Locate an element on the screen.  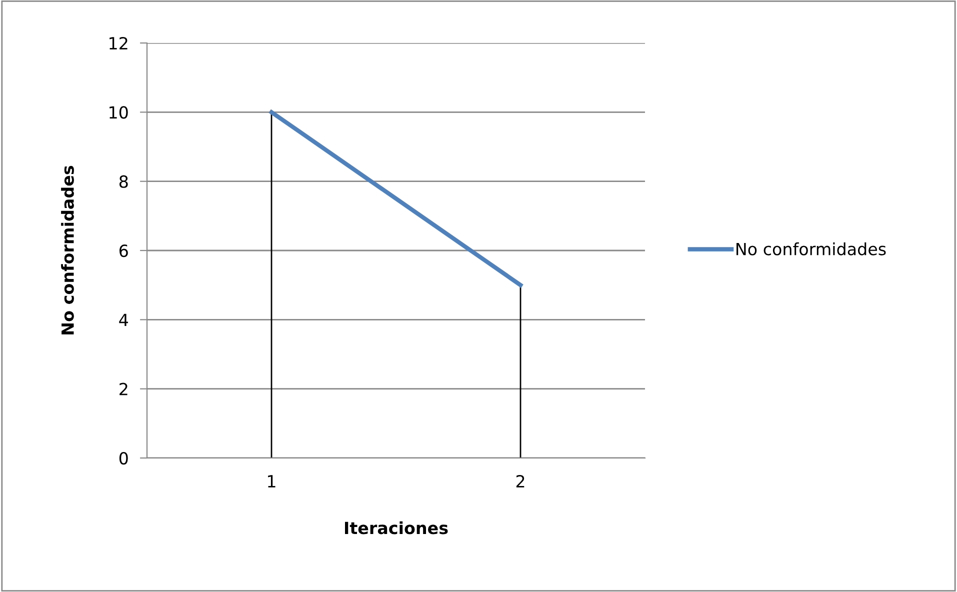
y-tick-label: 6 is located at coordinates (124, 251).